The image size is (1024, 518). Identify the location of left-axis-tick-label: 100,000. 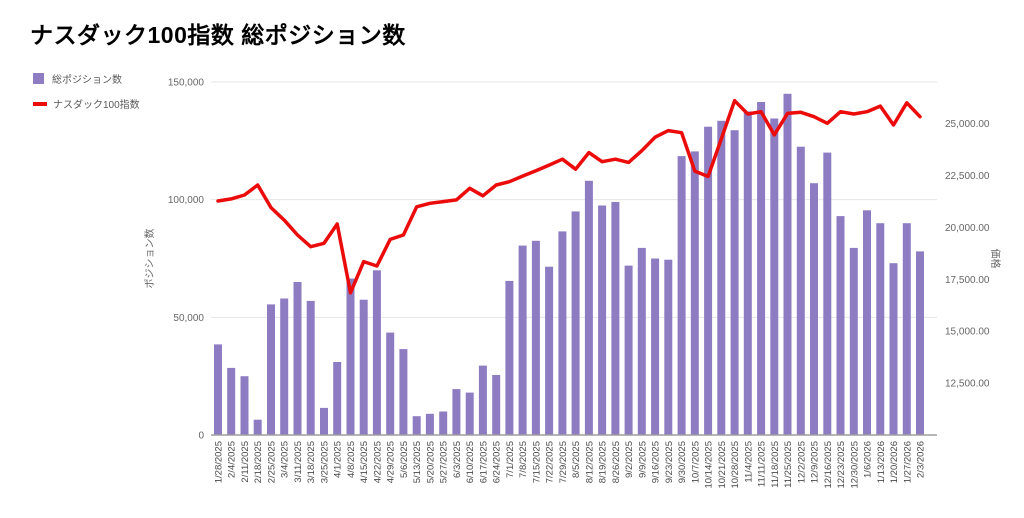
(186, 200).